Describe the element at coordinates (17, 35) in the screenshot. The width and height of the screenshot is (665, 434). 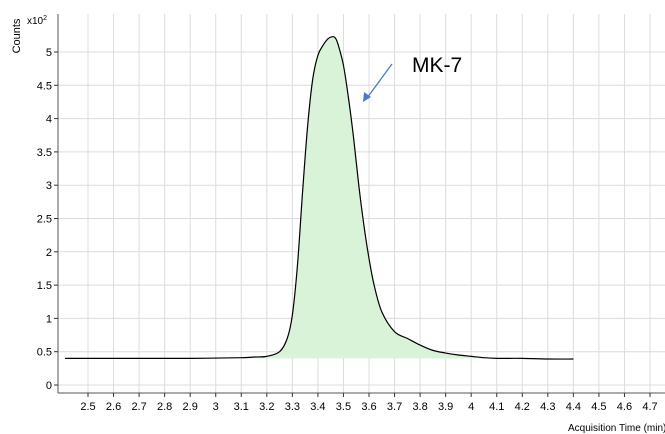
I see `y-axis-label: Counts` at that location.